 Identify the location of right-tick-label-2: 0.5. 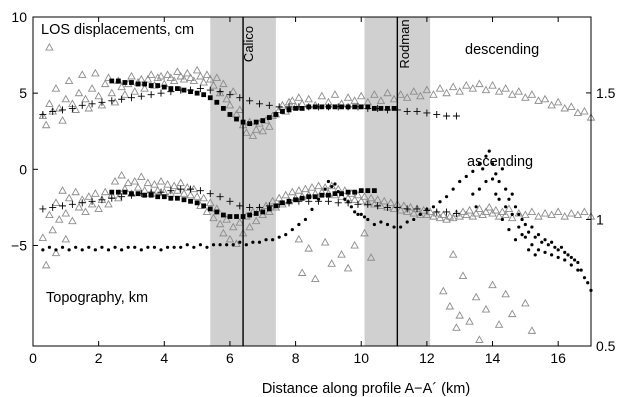
(606, 346).